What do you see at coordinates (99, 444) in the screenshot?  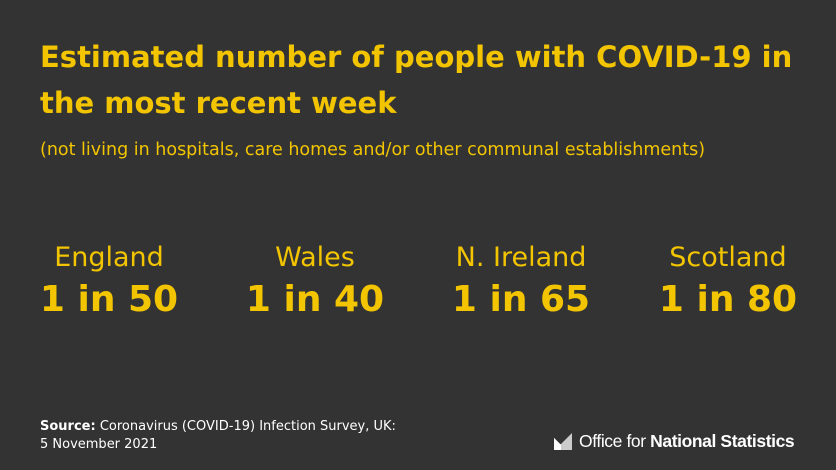 I see `source-date: 5 November 2021` at bounding box center [99, 444].